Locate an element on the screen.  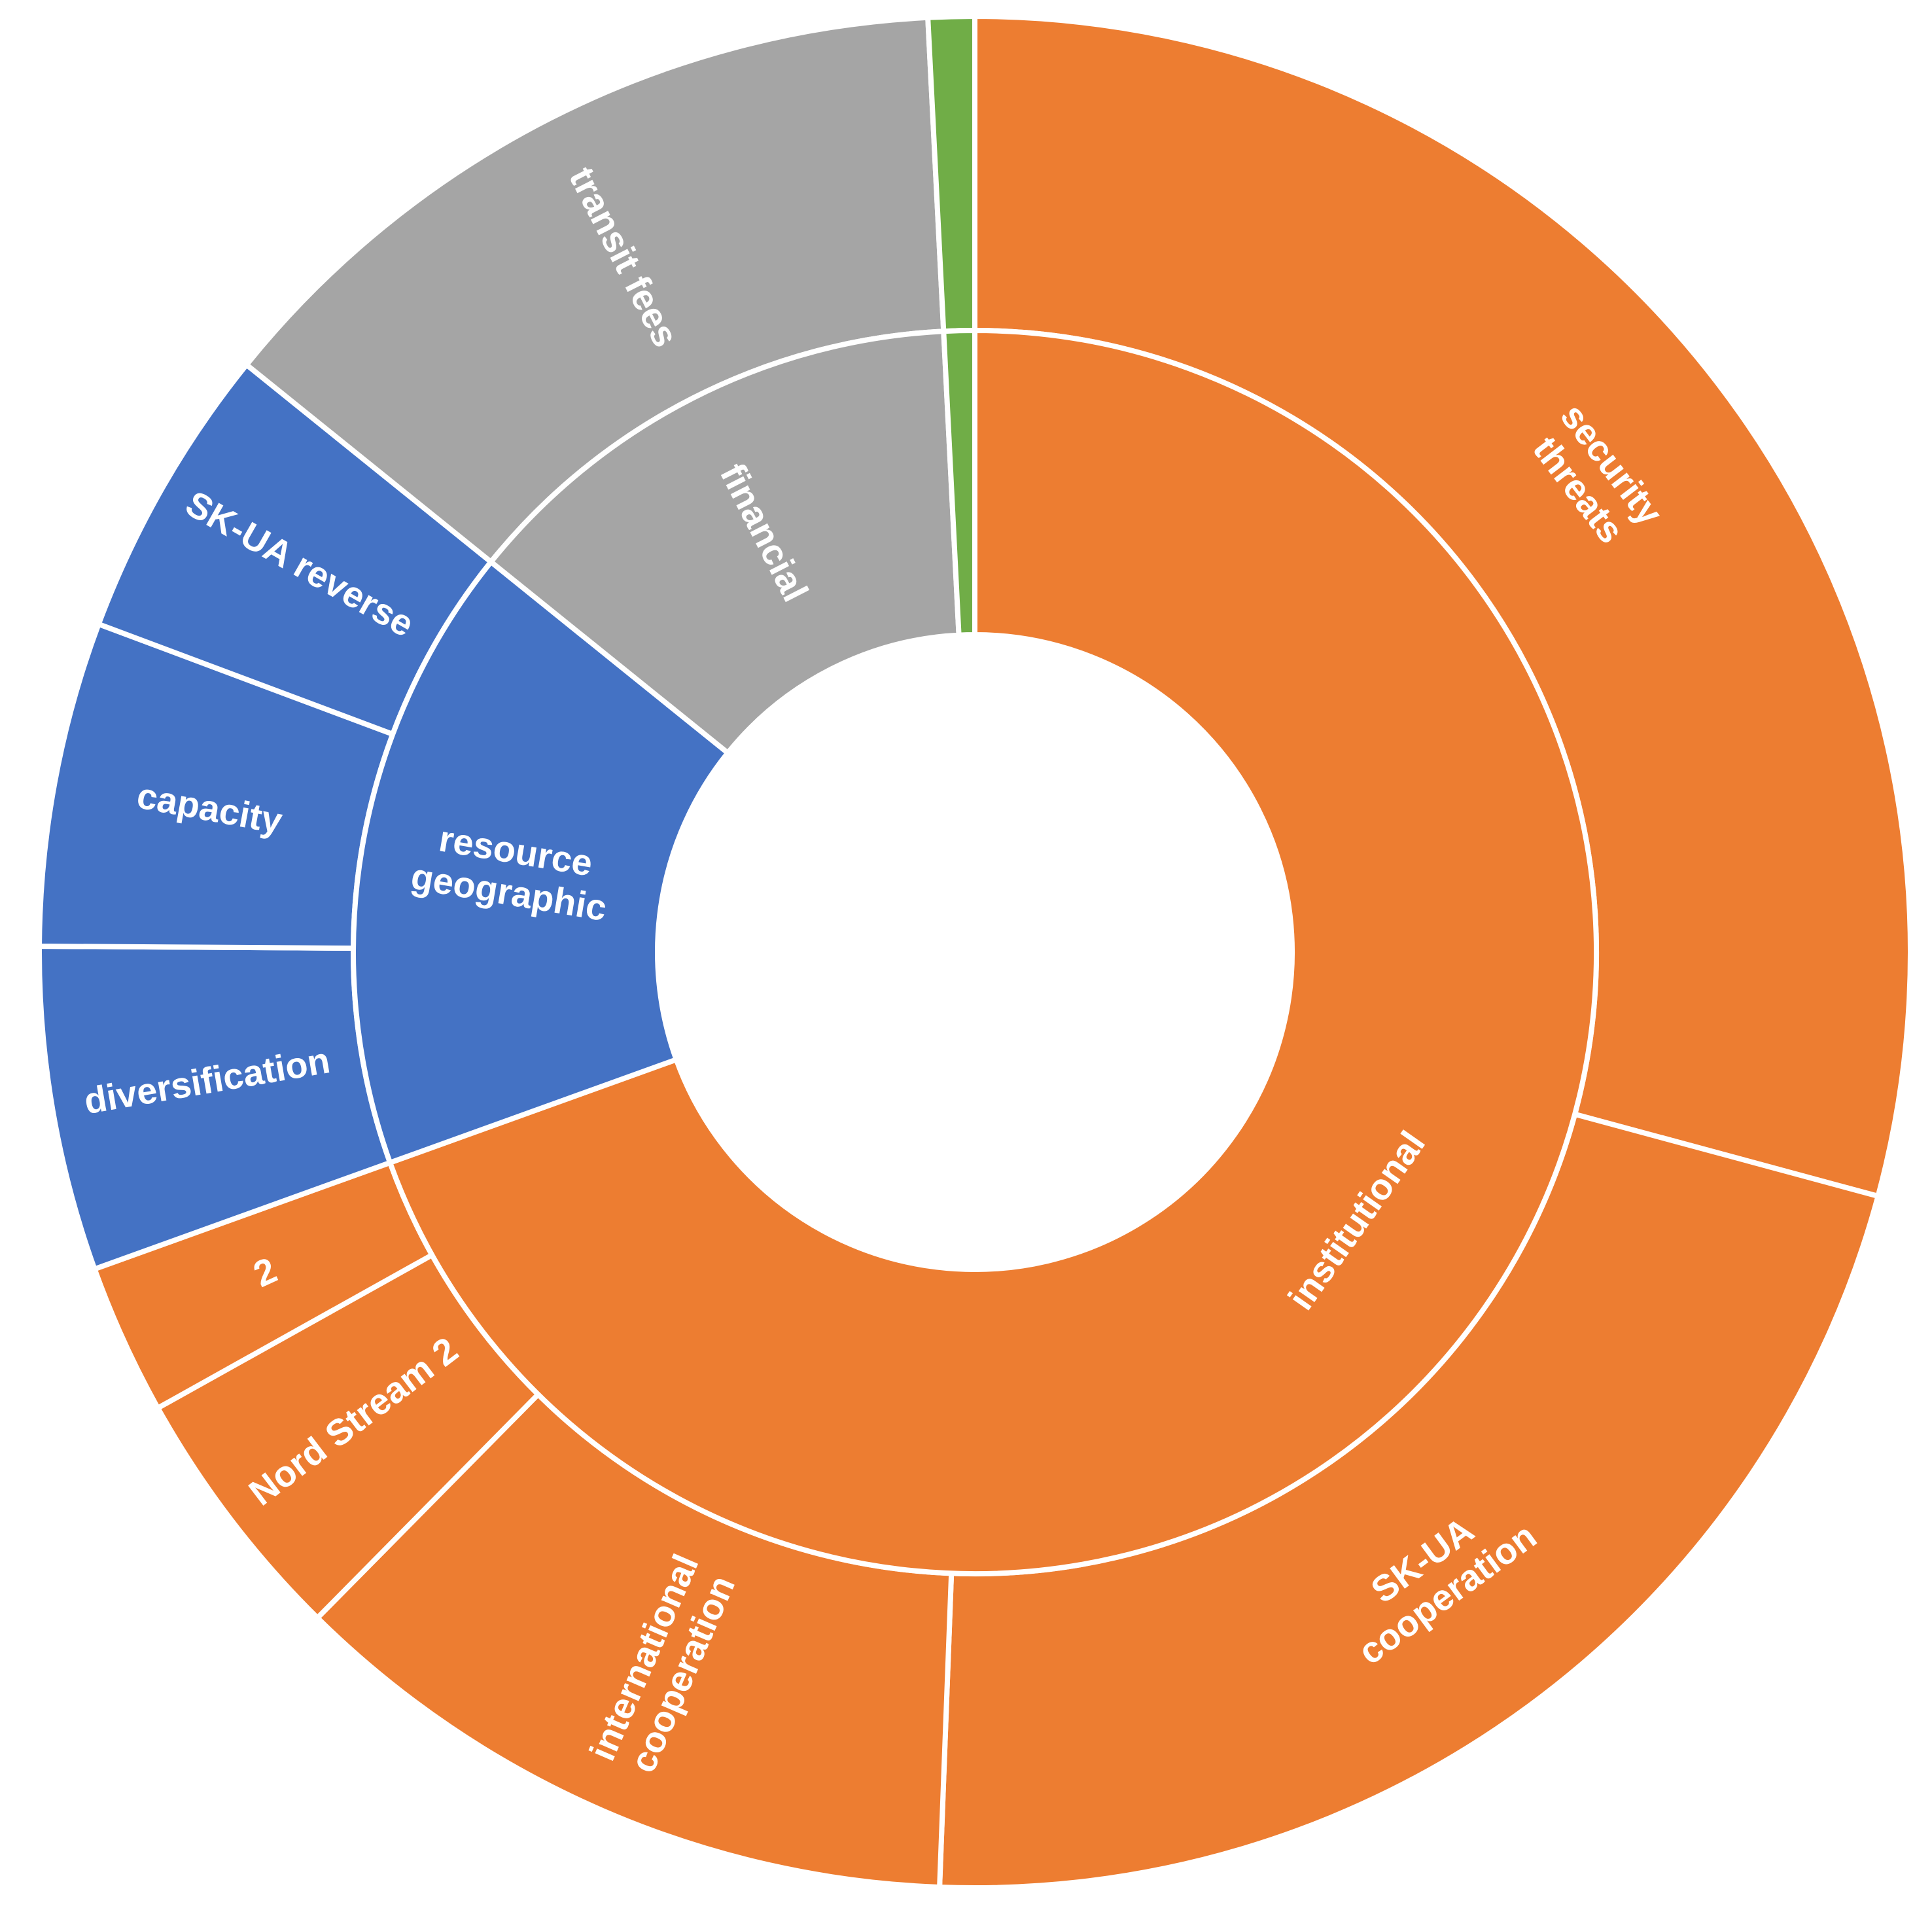
inner-segment-resource-geographic is located at coordinates (541, 862).